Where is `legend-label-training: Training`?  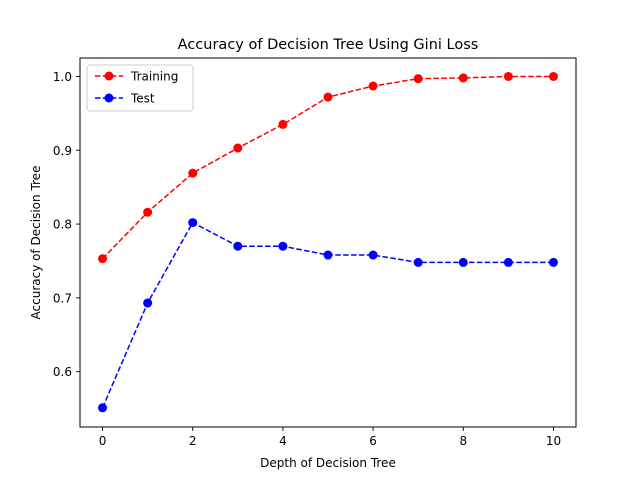 legend-label-training: Training is located at coordinates (154, 77).